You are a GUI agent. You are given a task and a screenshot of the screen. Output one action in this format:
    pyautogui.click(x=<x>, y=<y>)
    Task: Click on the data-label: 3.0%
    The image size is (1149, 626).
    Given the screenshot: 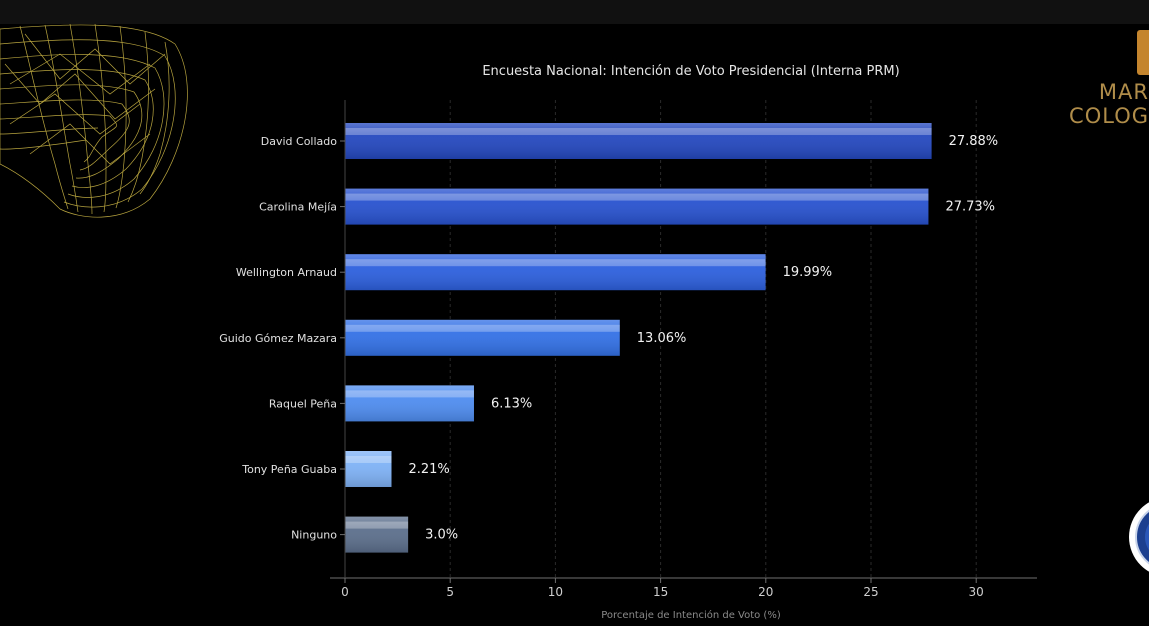 What is the action you would take?
    pyautogui.click(x=441, y=535)
    